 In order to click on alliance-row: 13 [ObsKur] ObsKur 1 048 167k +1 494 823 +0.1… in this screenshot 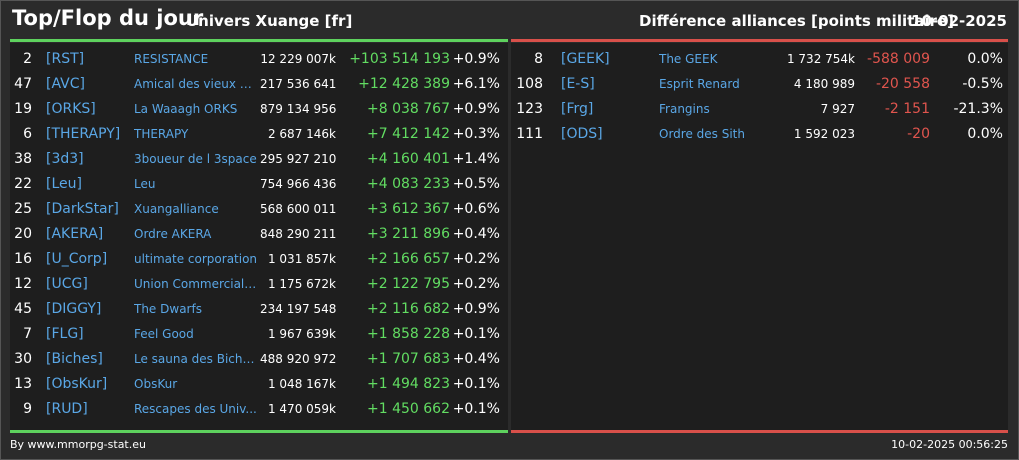, I will do `click(259, 384)`.